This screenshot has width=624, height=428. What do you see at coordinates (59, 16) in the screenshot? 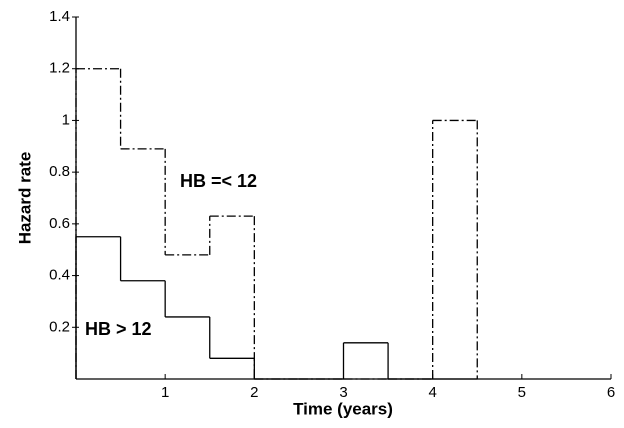
I see `y-tick-label: 1.4` at bounding box center [59, 16].